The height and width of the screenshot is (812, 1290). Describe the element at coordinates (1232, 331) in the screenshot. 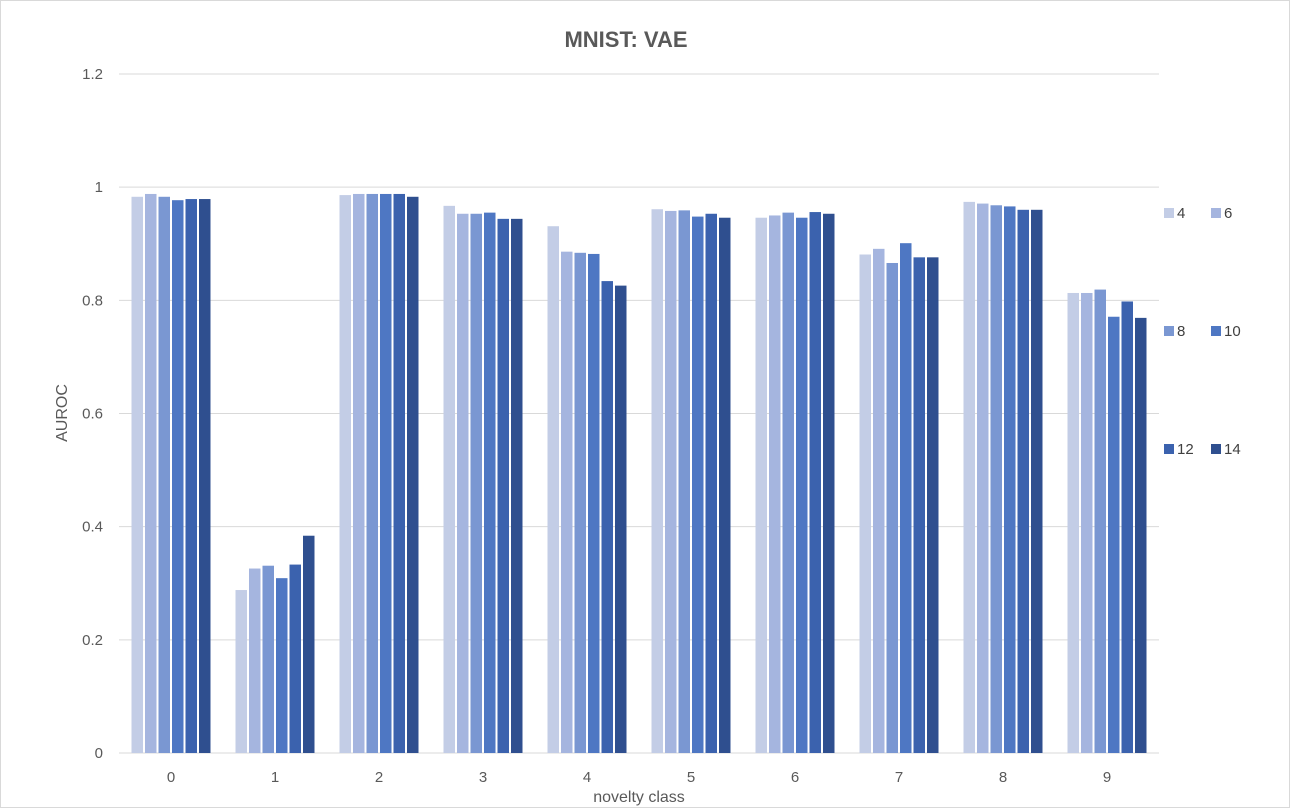

I see `legend-label-10: 10` at that location.